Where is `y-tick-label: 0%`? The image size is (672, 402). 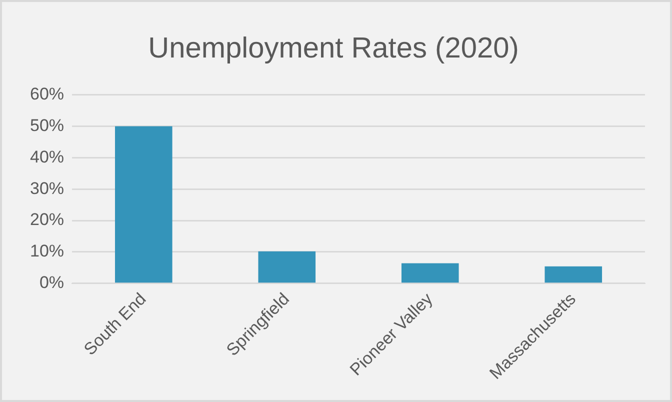
y-tick-label: 0% is located at coordinates (51, 282).